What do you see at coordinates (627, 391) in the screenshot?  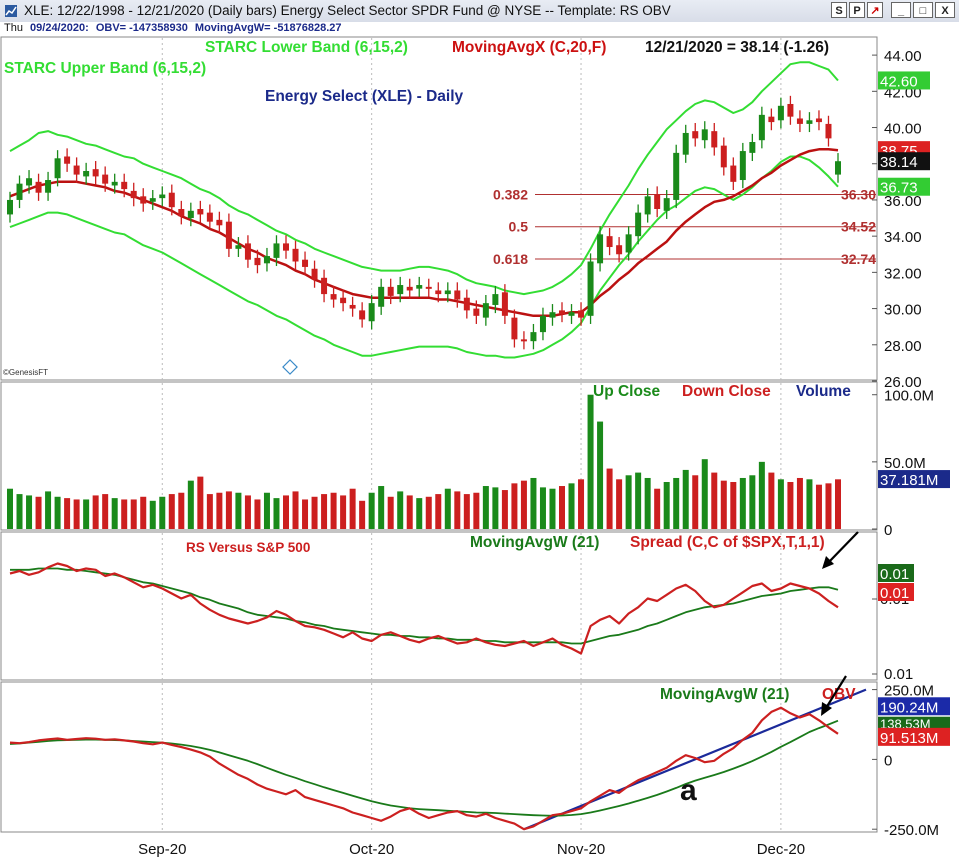 I see `legend-up-close: Up Close` at bounding box center [627, 391].